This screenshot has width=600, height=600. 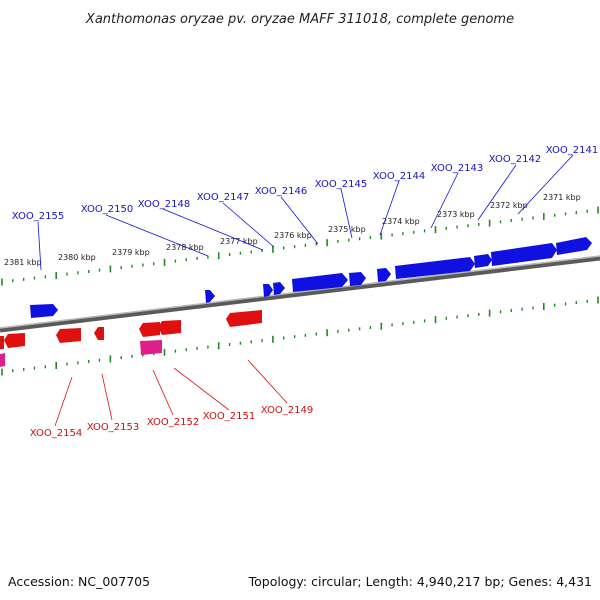 What do you see at coordinates (287, 410) in the screenshot?
I see `gene-label: XOO_2149` at bounding box center [287, 410].